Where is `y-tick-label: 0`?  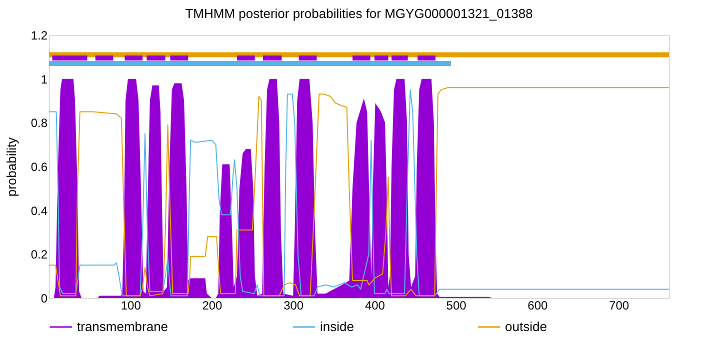 y-tick-label: 0 is located at coordinates (44, 299).